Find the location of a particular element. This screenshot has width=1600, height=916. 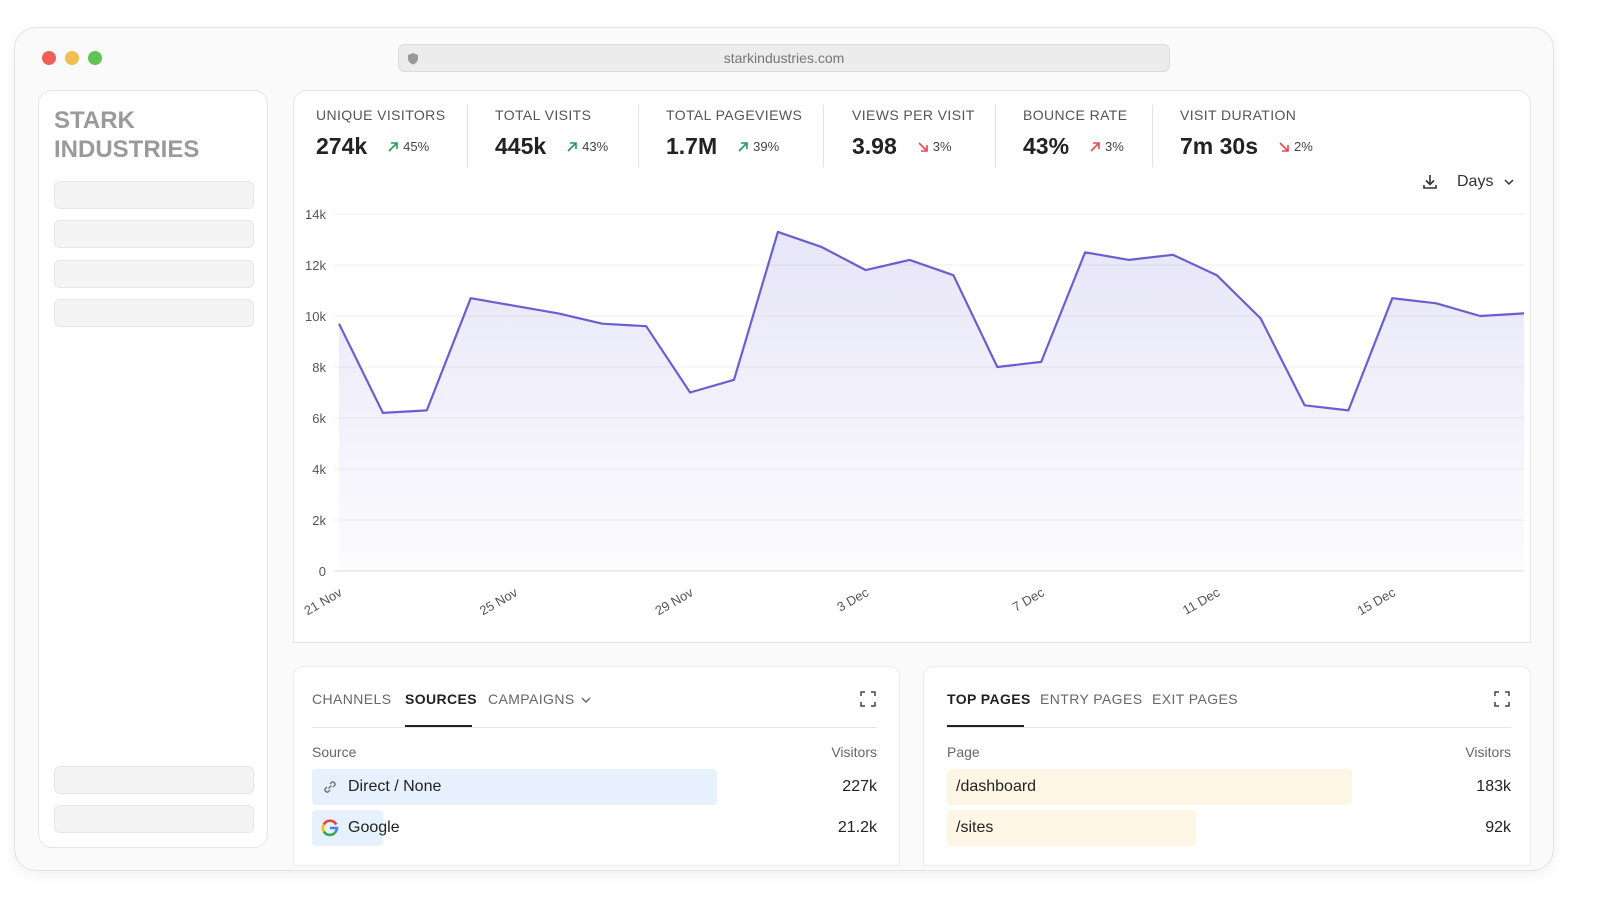

sidebar: STARK INDUSTRIES is located at coordinates (153, 469).